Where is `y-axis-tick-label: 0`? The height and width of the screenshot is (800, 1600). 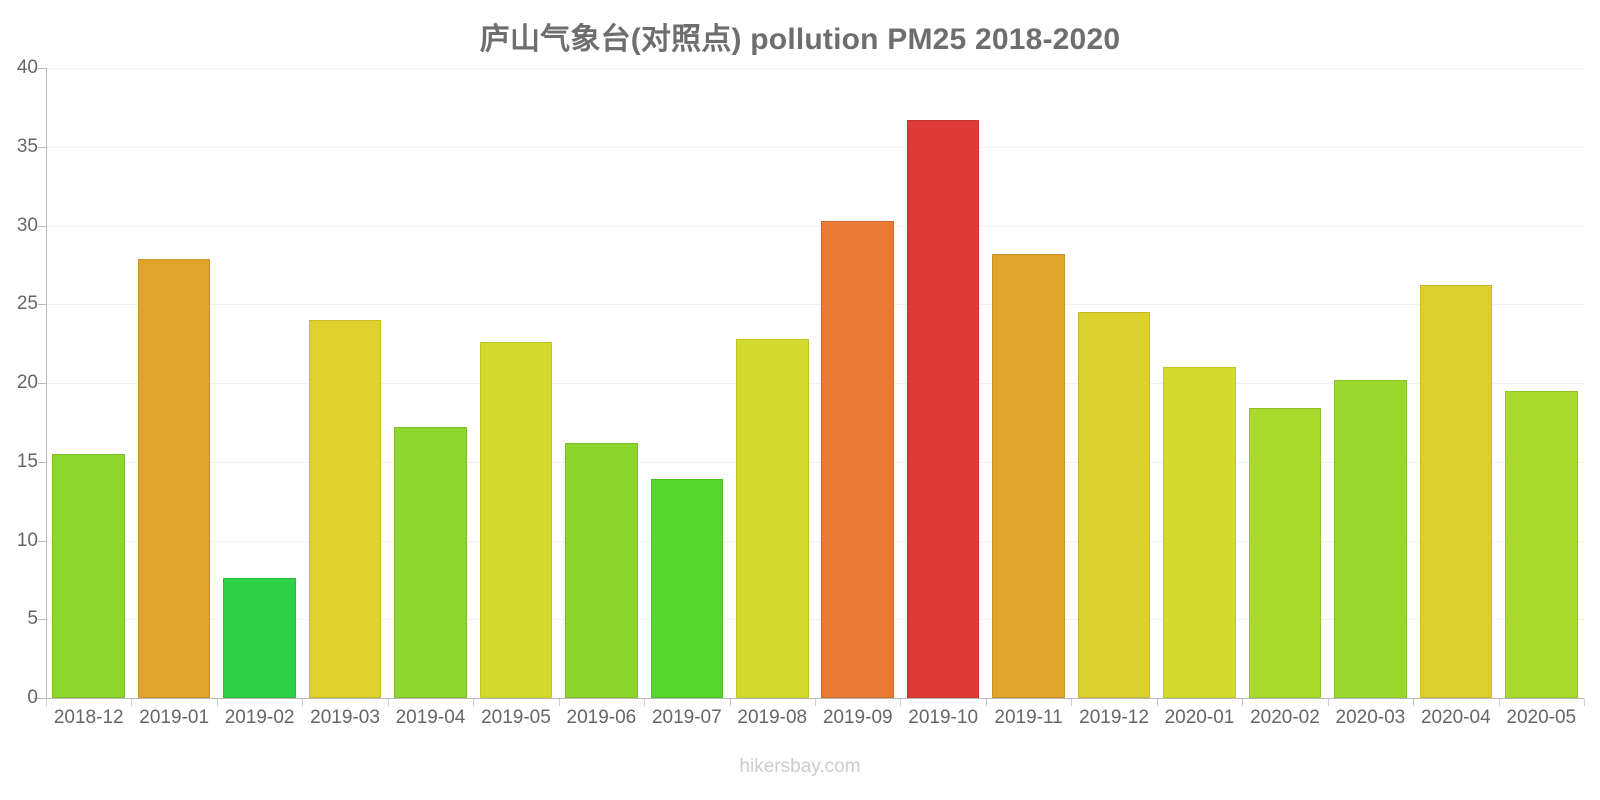
y-axis-tick-label: 0 is located at coordinates (32, 697).